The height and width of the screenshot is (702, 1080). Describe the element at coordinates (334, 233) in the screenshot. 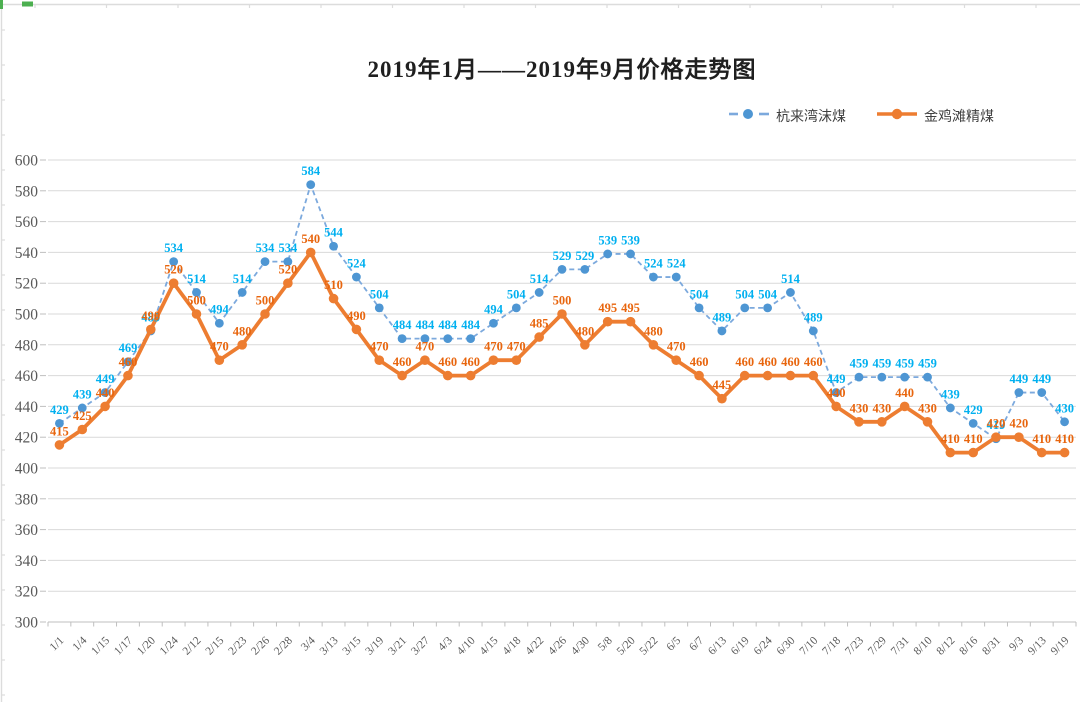

I see `svg-text: 544` at that location.